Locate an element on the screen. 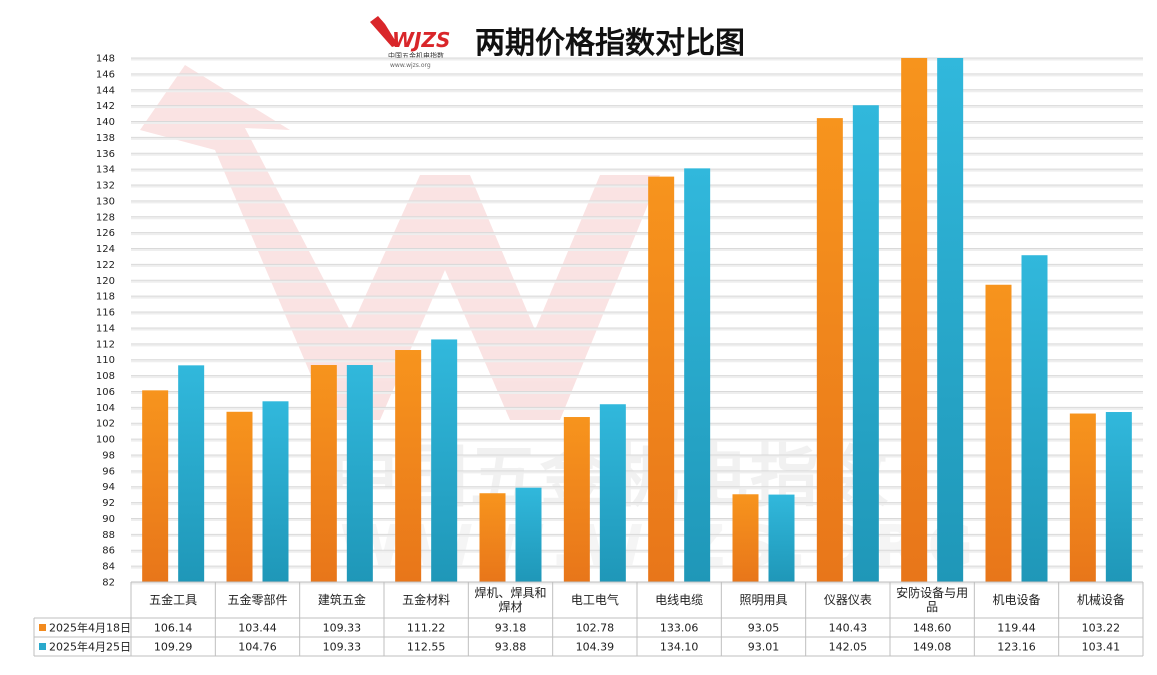 This screenshot has width=1157, height=675. y-tick-label: 92 is located at coordinates (108, 503).